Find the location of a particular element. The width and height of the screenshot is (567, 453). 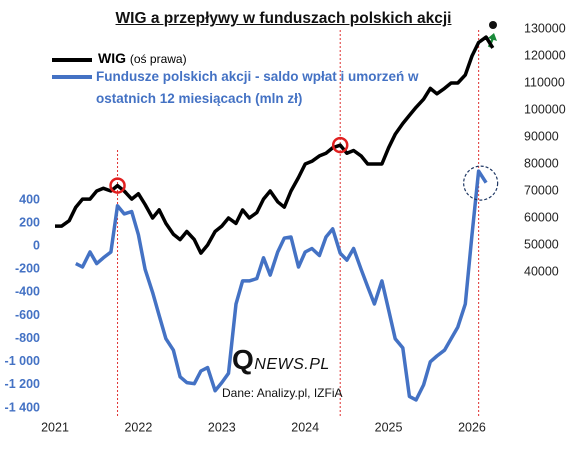

y-tick-label: 0 is located at coordinates (36, 246).